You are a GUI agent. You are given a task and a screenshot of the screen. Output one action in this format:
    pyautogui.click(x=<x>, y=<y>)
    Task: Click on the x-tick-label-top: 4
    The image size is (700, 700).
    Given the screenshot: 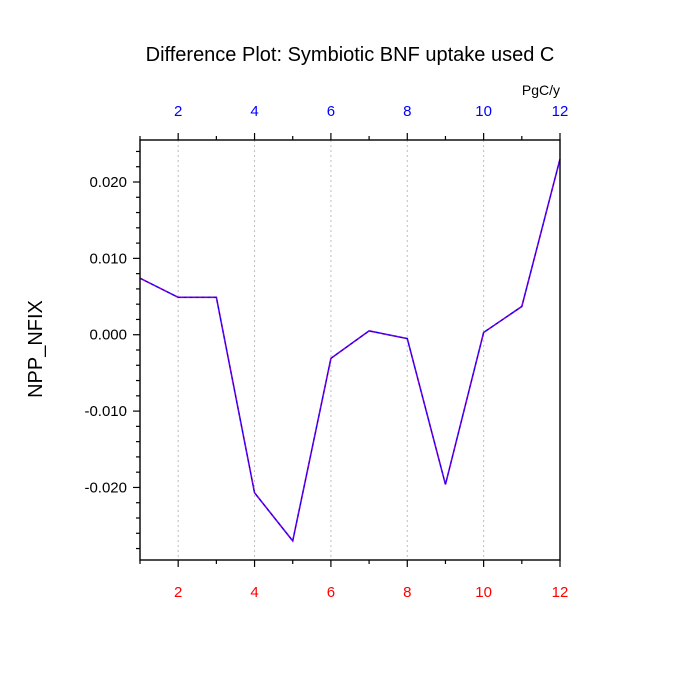 What is the action you would take?
    pyautogui.click(x=254, y=111)
    